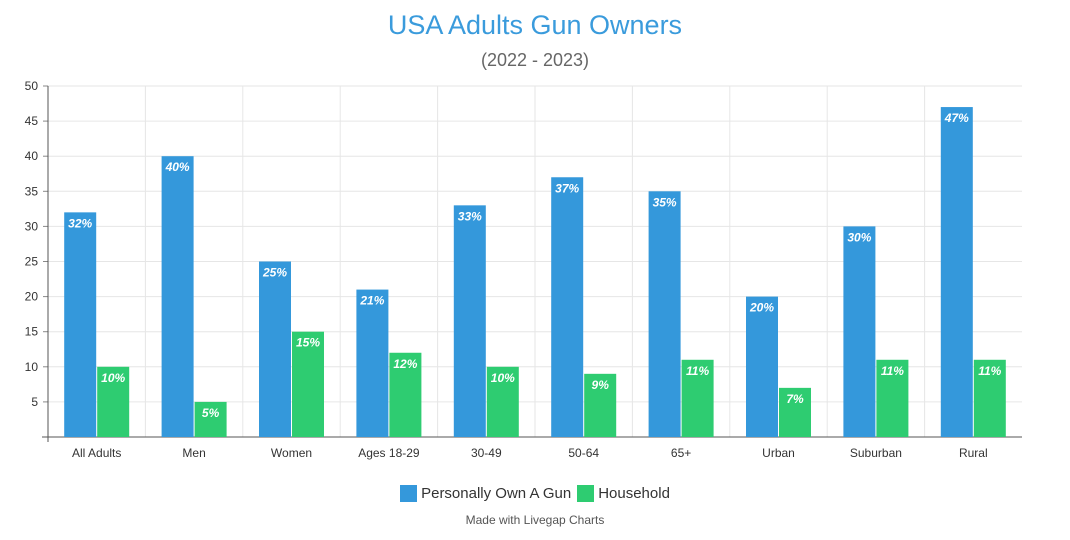 The height and width of the screenshot is (540, 1070). What do you see at coordinates (32, 121) in the screenshot?
I see `y-tick-label: 45` at bounding box center [32, 121].